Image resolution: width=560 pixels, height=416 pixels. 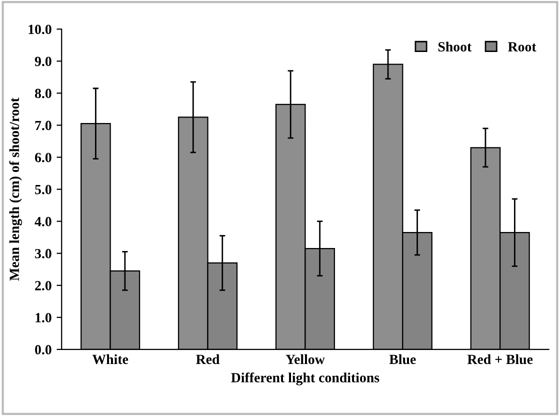 What do you see at coordinates (43, 93) in the screenshot?
I see `y-tick-label: 8.0` at bounding box center [43, 93].